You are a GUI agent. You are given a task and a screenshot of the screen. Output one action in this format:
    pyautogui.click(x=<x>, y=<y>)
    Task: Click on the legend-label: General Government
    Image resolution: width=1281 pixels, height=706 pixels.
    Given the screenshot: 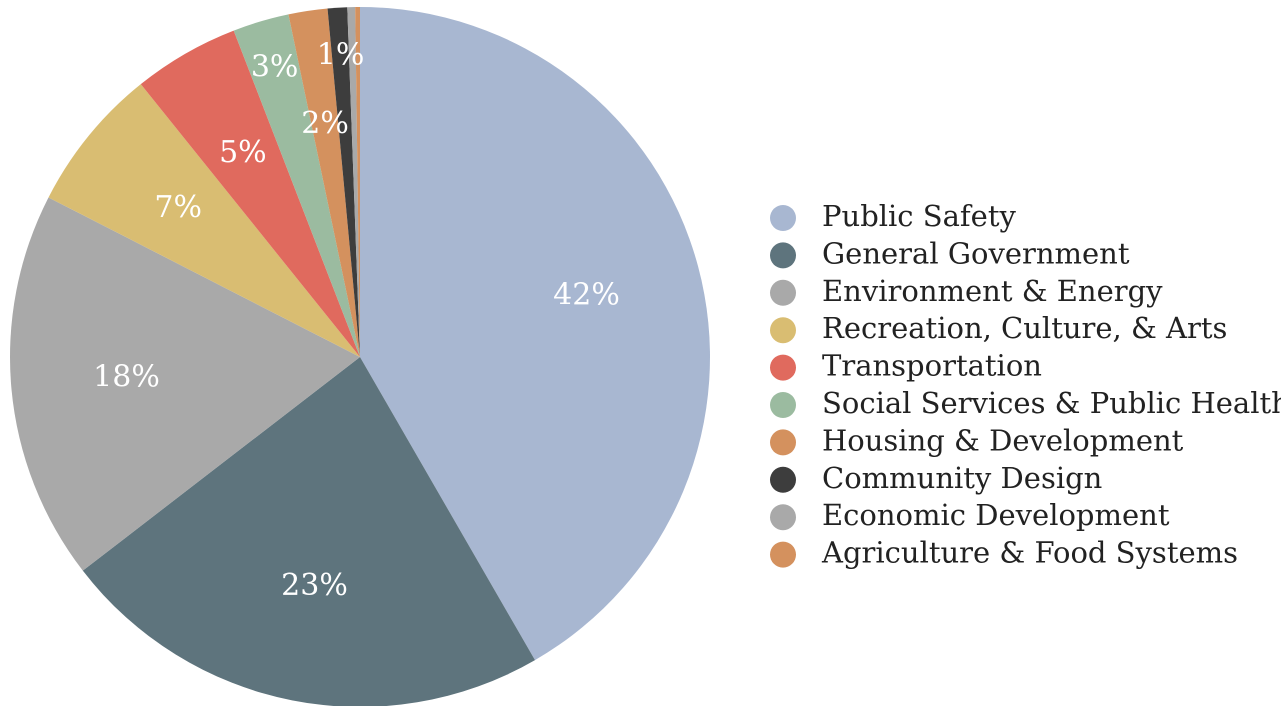 What is the action you would take?
    pyautogui.click(x=976, y=253)
    